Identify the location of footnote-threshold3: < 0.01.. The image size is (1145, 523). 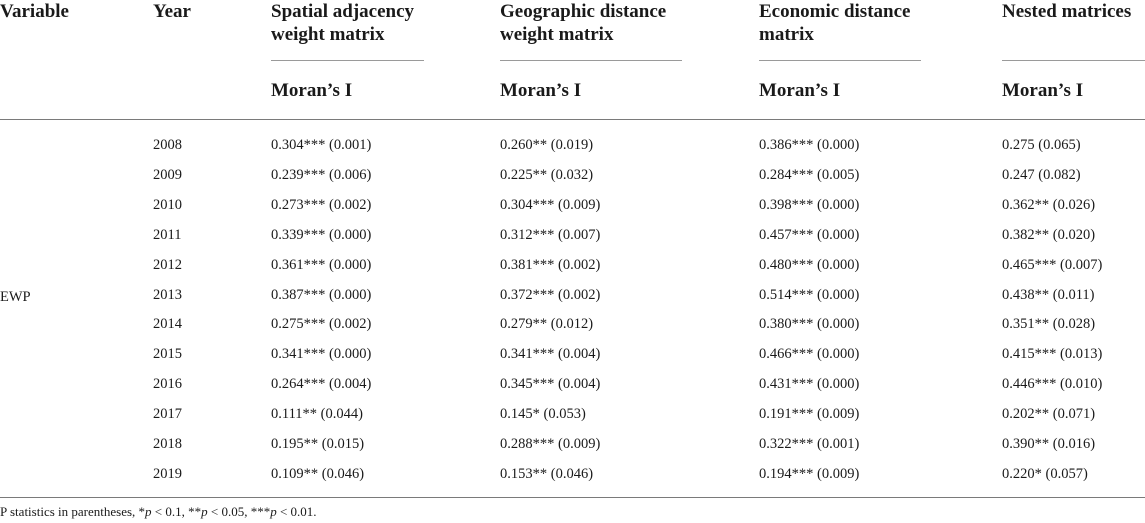
(296, 511).